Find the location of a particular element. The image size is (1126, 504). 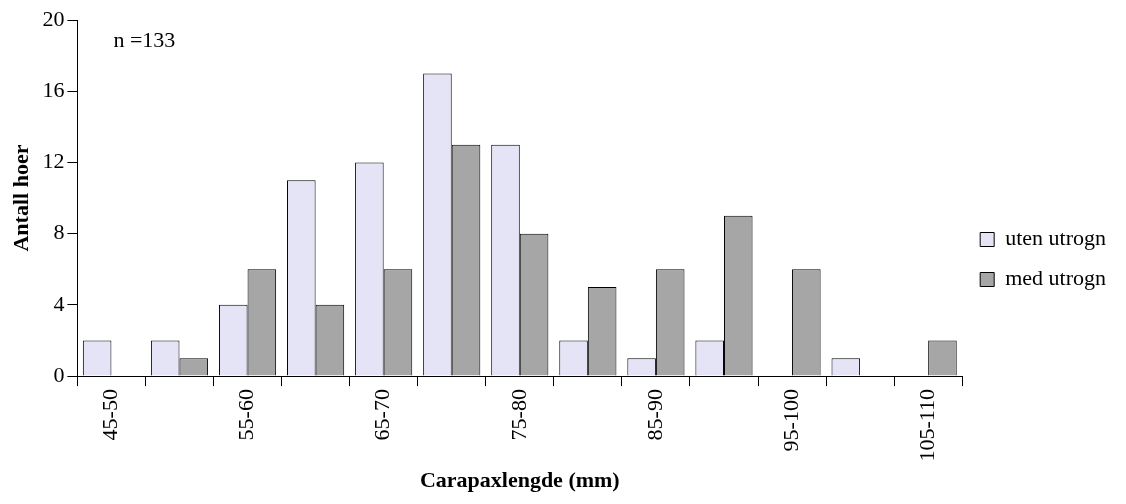

y-axis-title: Antall hoer is located at coordinates (20, 198).